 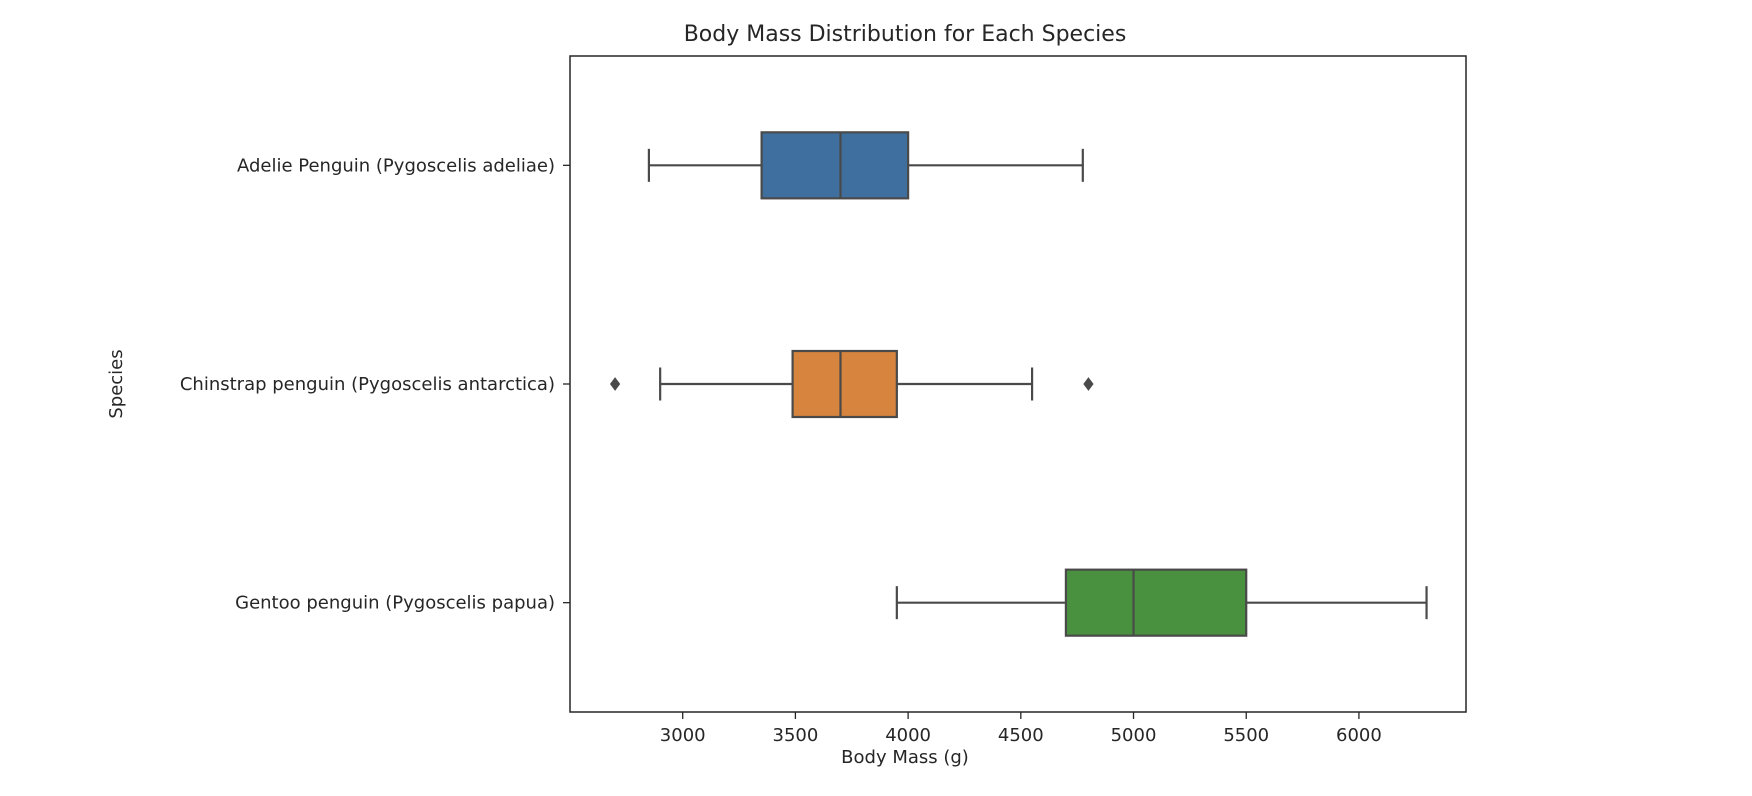 I want to click on x-tick-label: 6000, so click(x=1359, y=735).